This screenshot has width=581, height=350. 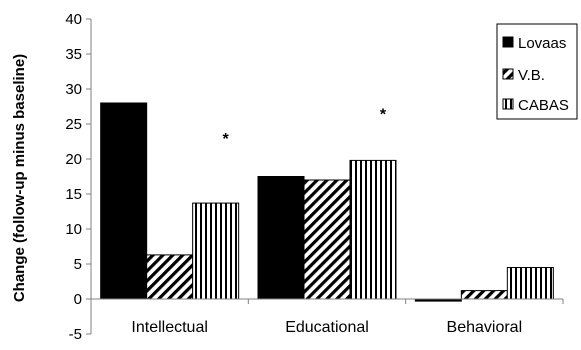 What do you see at coordinates (170, 277) in the screenshot?
I see `bar-v-b-intellectual` at bounding box center [170, 277].